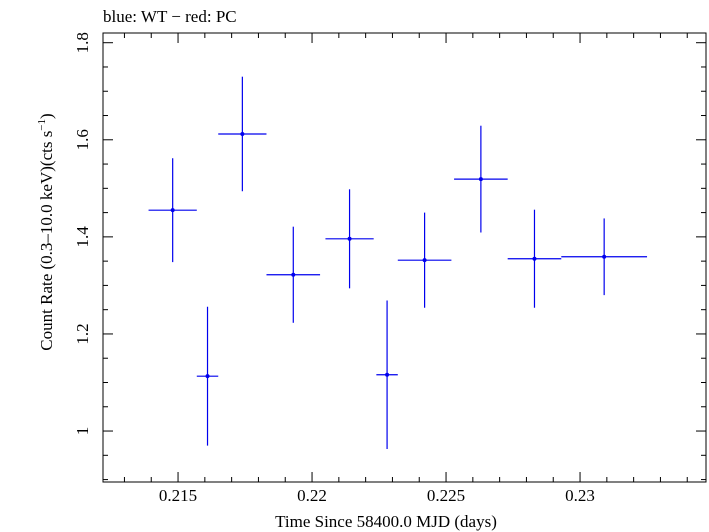  Describe the element at coordinates (82, 42) in the screenshot. I see `y-tick-label: 1.8` at that location.